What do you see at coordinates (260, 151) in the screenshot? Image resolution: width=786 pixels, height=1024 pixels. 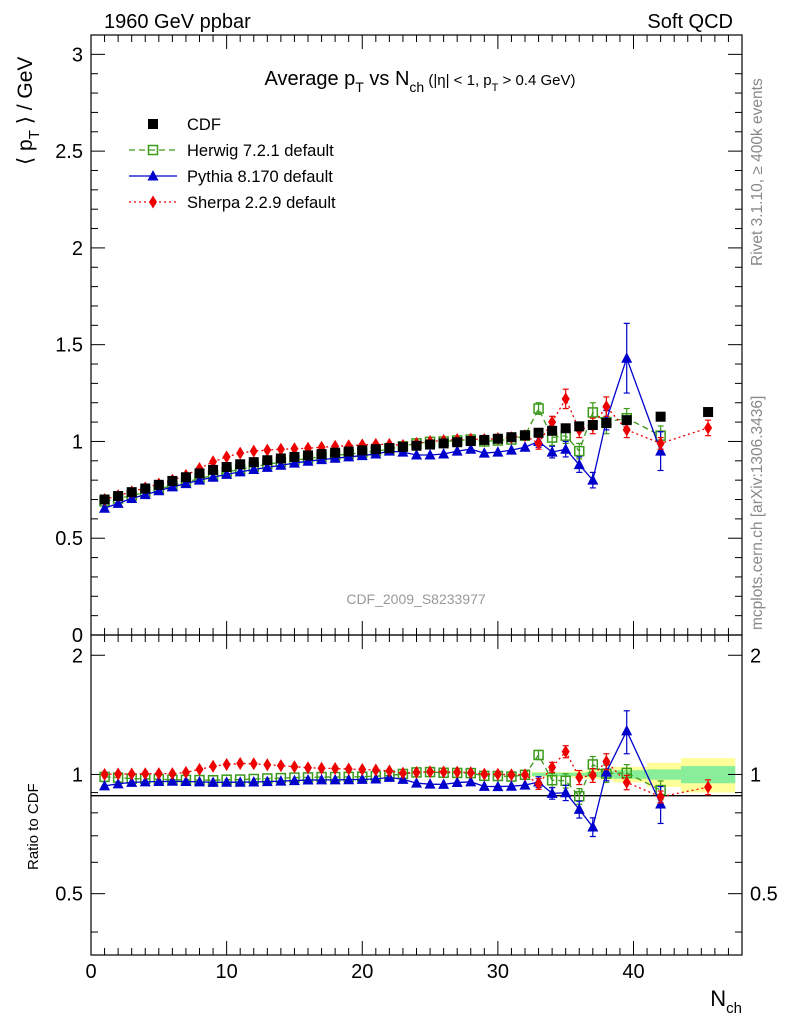 I see `legend-label: Herwig 7.2.1 default` at bounding box center [260, 151].